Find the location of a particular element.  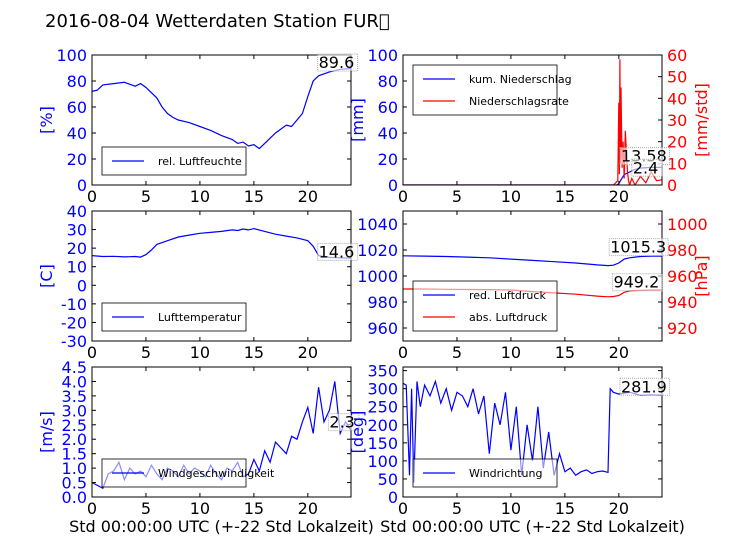

y-tick-label: 250 is located at coordinates (382, 407).